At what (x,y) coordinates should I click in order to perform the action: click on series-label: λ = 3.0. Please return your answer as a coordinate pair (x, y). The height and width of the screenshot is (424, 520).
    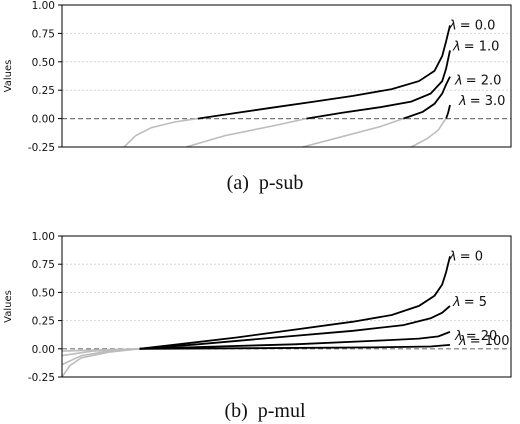
    Looking at the image, I should click on (481, 101).